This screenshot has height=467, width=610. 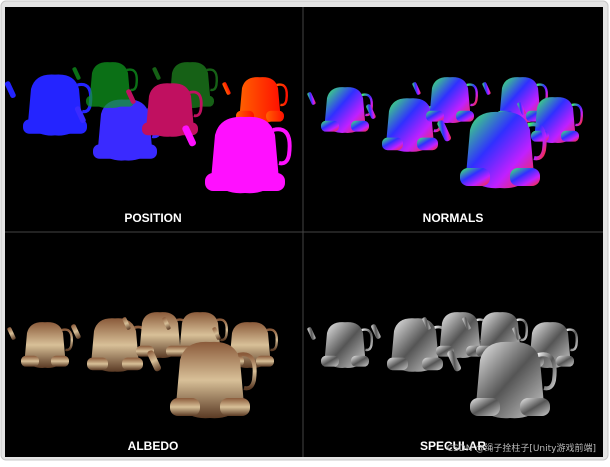 What do you see at coordinates (521, 448) in the screenshot?
I see `watermark: CSDN @绳子拴柱子[Unity游戏前端]` at bounding box center [521, 448].